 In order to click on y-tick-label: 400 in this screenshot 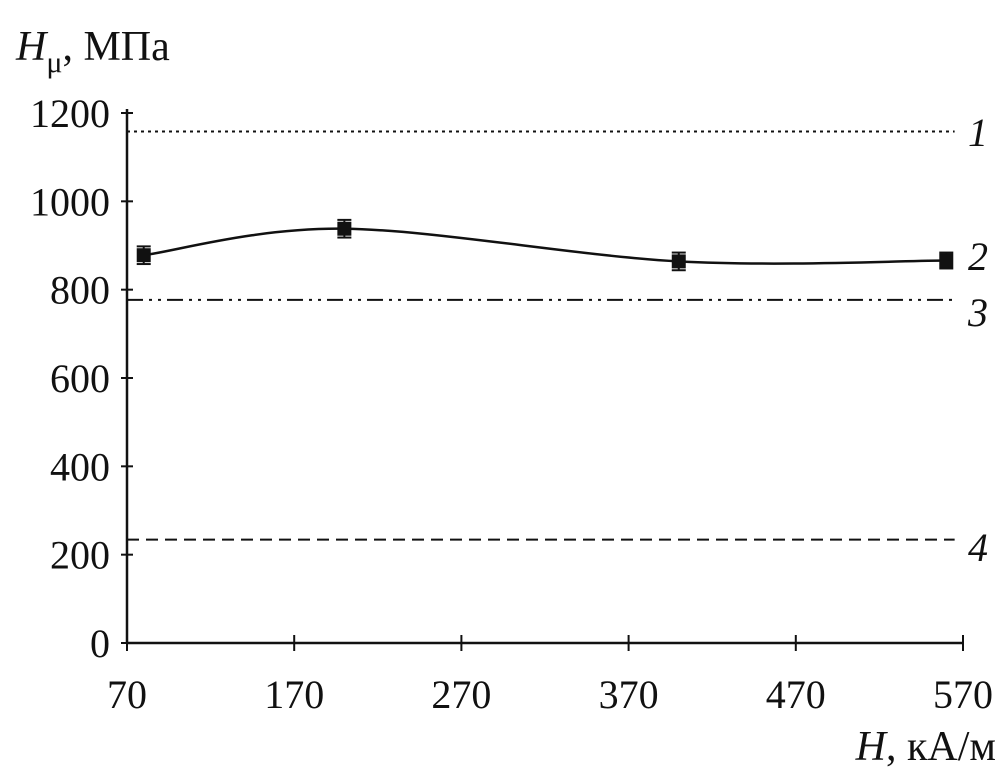, I will do `click(80, 466)`.